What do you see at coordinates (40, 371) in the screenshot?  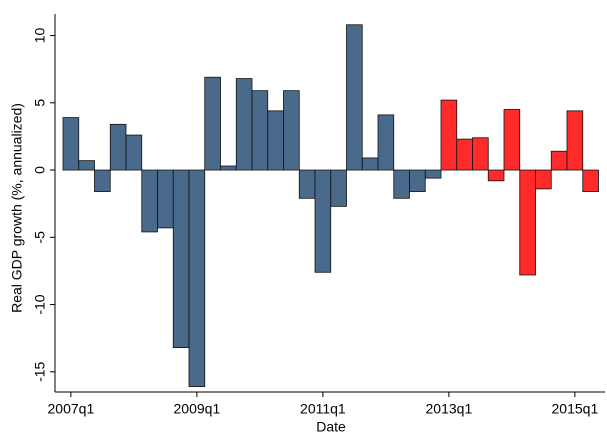 I see `y-tick-label: -15` at bounding box center [40, 371].